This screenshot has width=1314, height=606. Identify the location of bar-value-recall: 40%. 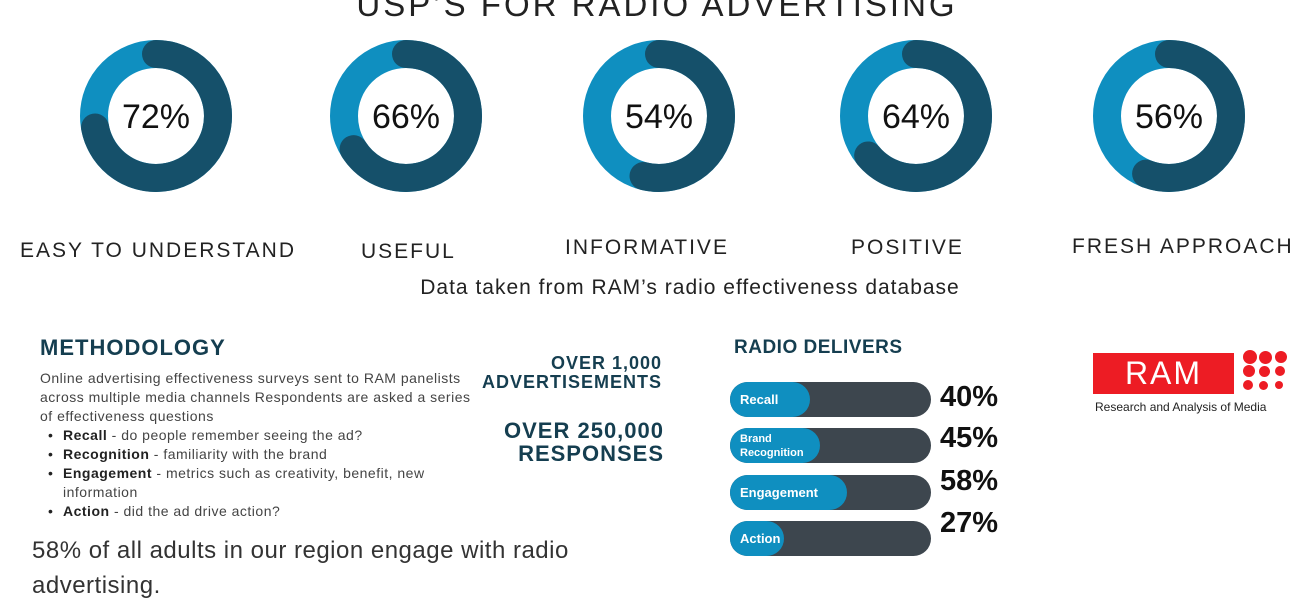
(969, 397).